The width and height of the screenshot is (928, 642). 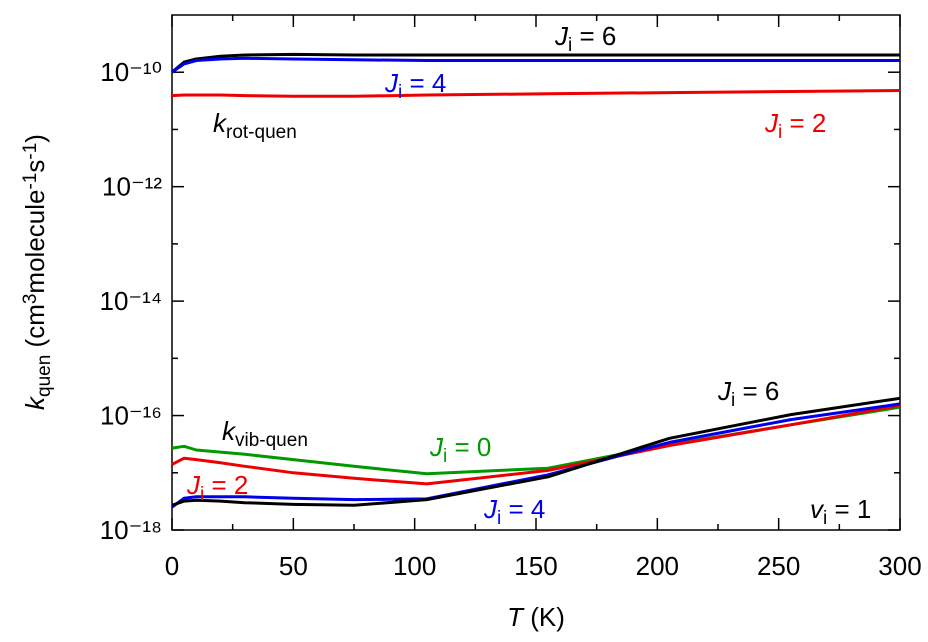 What do you see at coordinates (30, 299) in the screenshot?
I see `label-part: 3` at bounding box center [30, 299].